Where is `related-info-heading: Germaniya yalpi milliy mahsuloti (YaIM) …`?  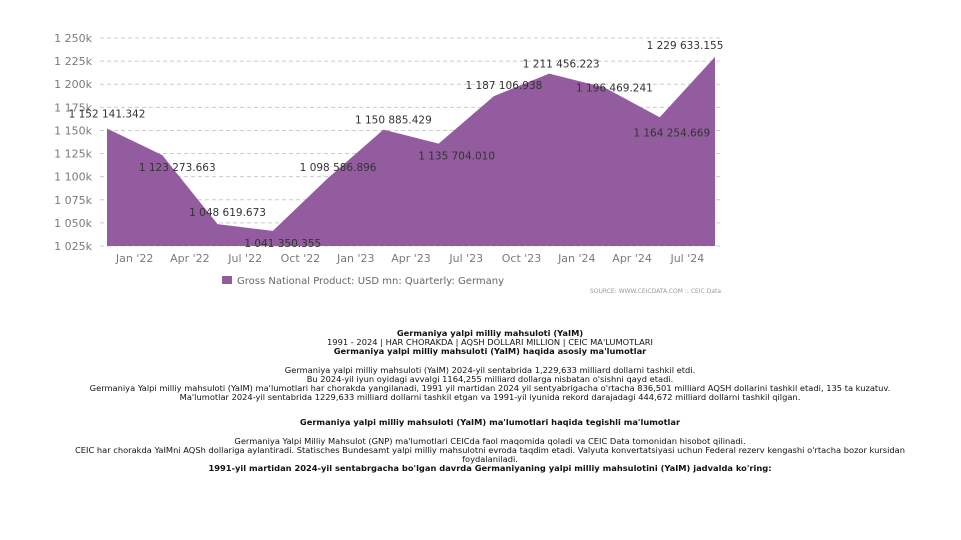
related-info-heading: Germaniya yalpi milliy mahsuloti (YaIM) … is located at coordinates (490, 422).